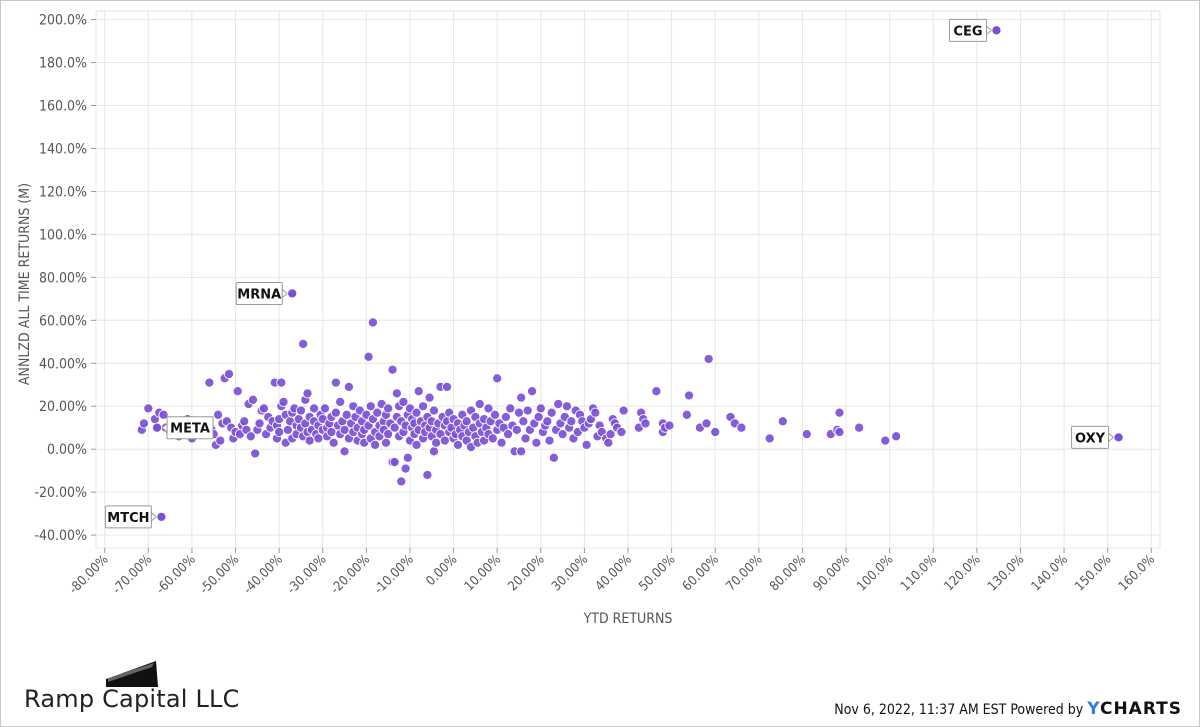 This screenshot has height=727, width=1200. I want to click on x-tick-label: -40.00%, so click(263, 574).